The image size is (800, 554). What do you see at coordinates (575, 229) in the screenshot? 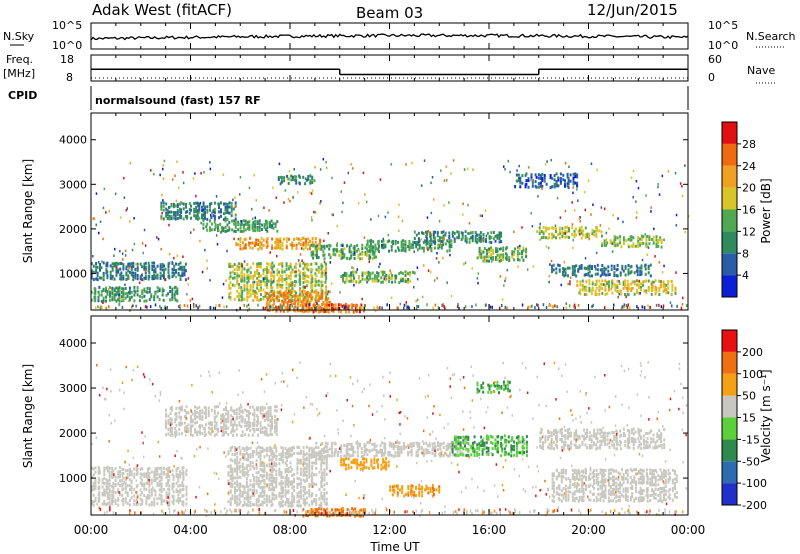
I see `band13-cell` at bounding box center [575, 229].